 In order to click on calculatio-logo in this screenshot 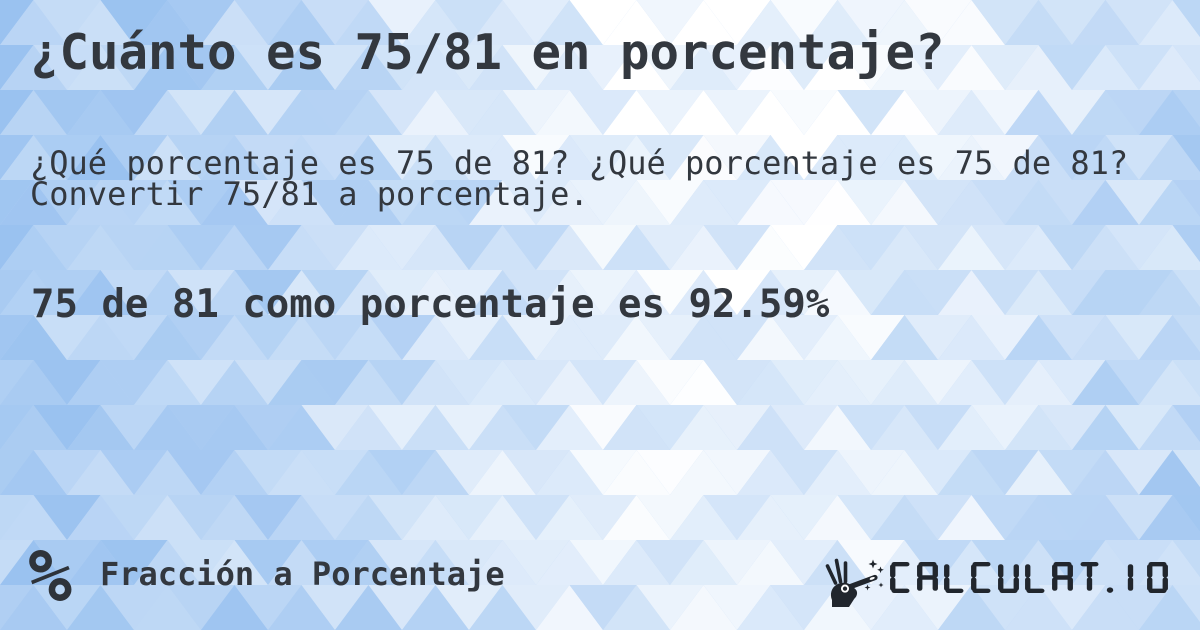, I will do `click(998, 581)`.